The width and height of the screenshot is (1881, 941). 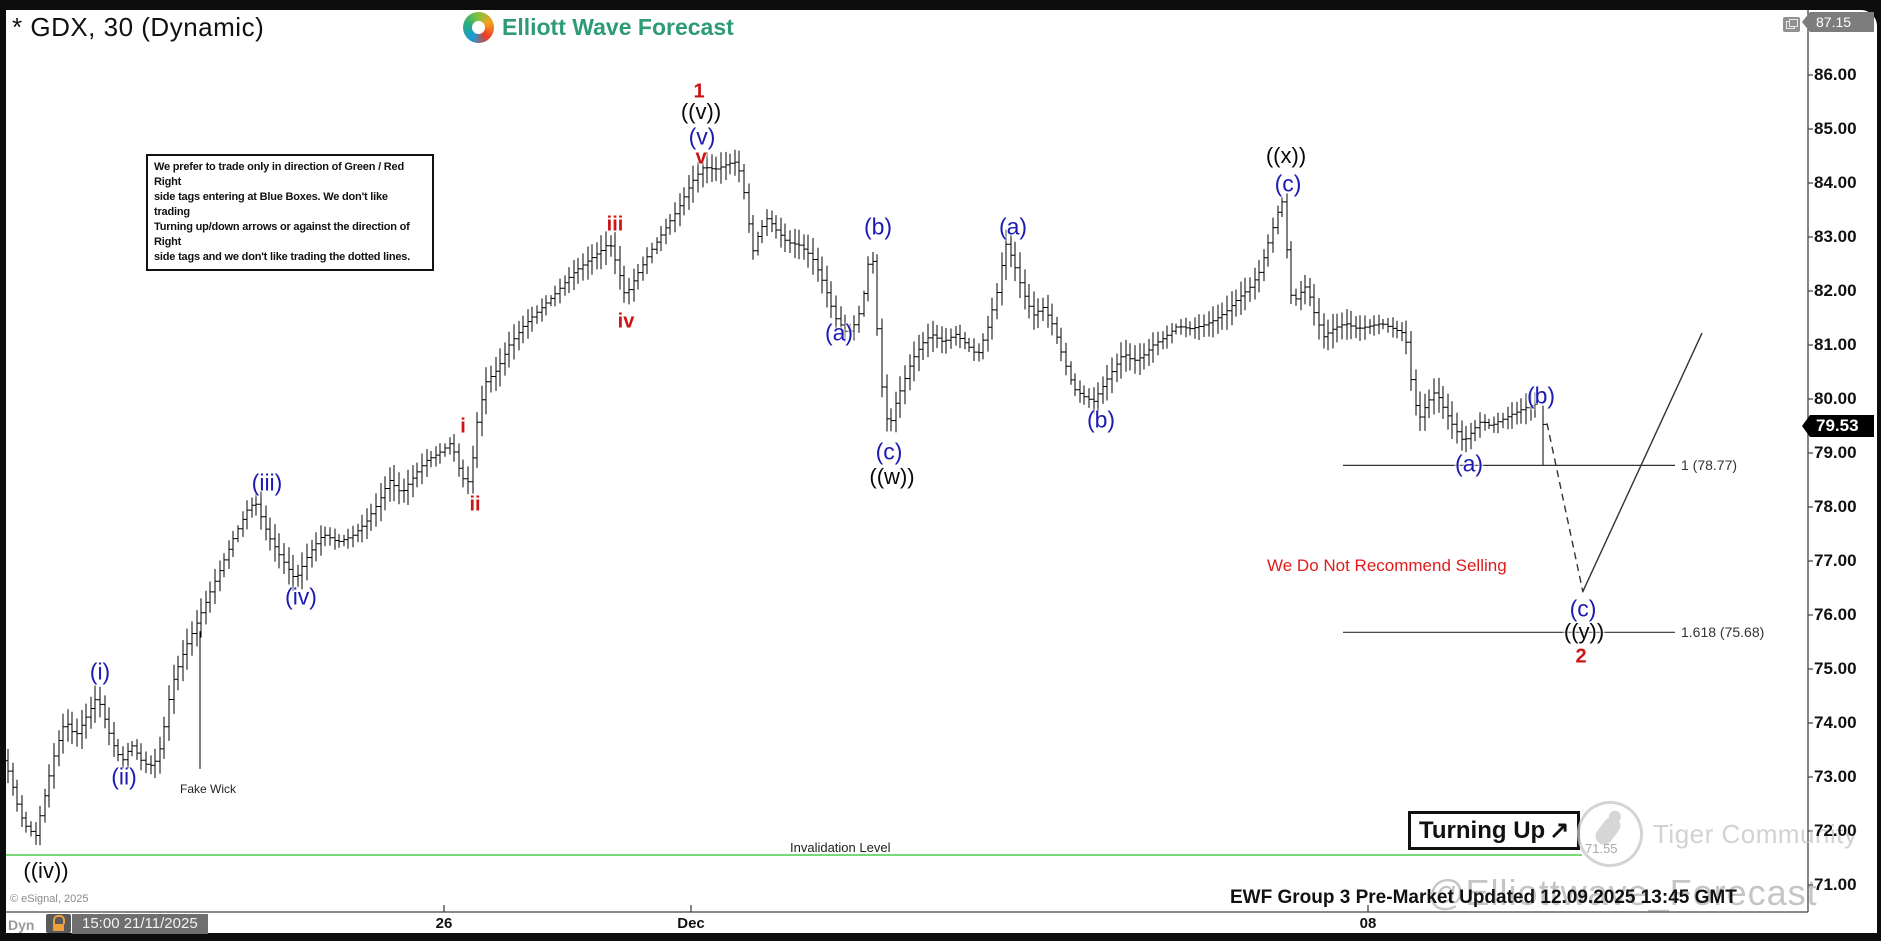 I want to click on chart-title: * GDX, 30 (Dynamic), so click(x=138, y=27).